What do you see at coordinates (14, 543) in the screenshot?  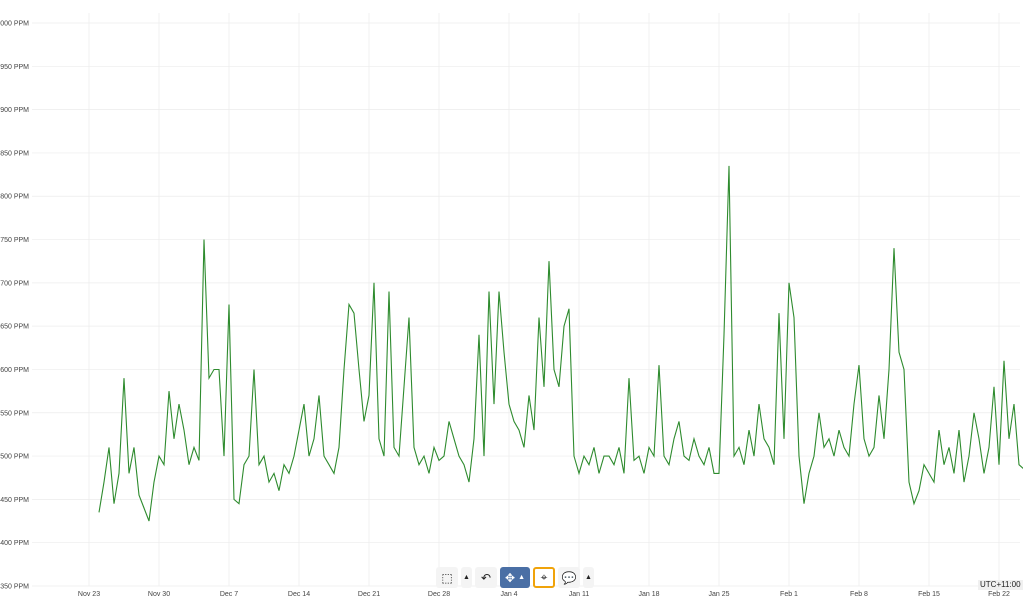 I see `y-tick-label: 400 PPM` at bounding box center [14, 543].